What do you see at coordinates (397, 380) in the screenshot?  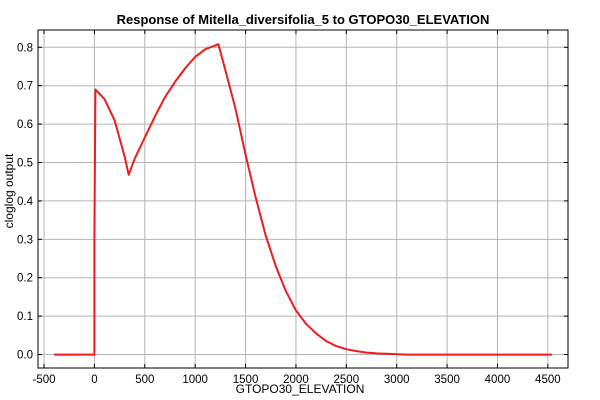 I see `x-tick-label: 3000` at bounding box center [397, 380].